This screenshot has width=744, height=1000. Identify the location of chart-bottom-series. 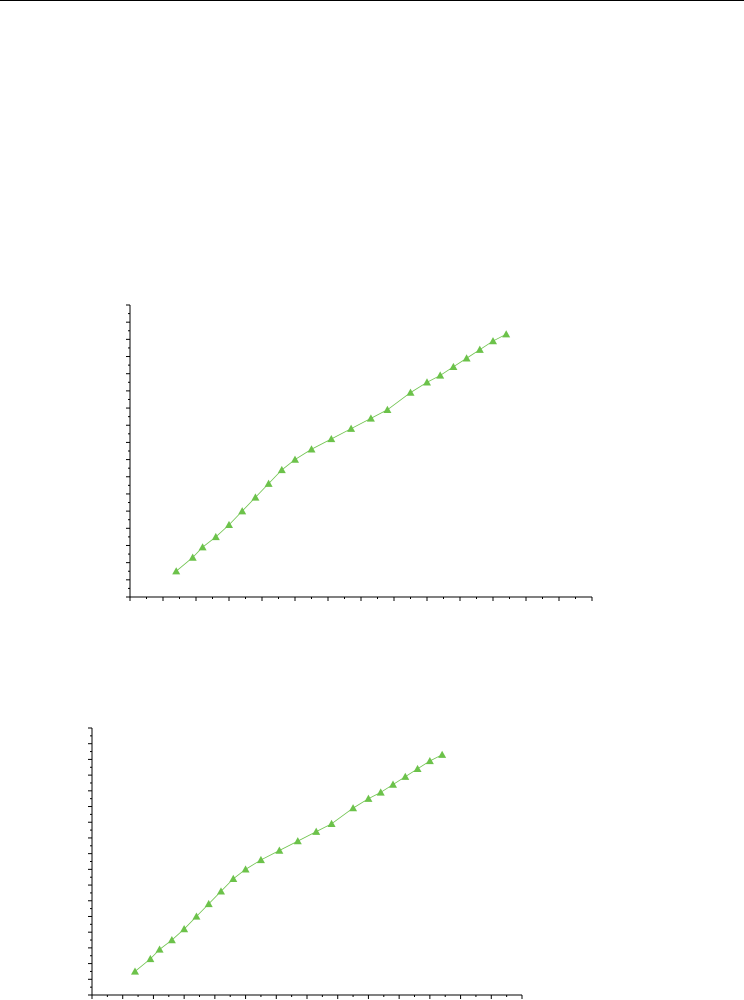
(289, 862).